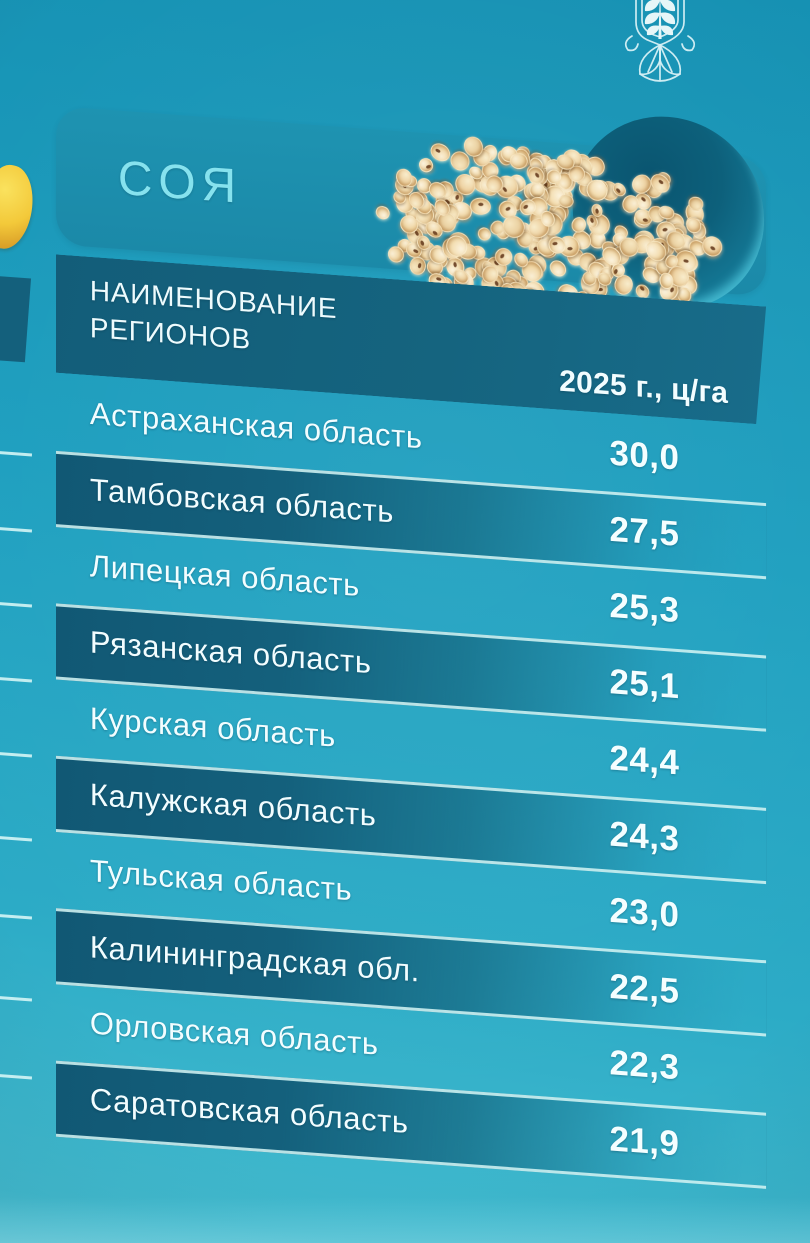 The height and width of the screenshot is (1243, 810). I want to click on region-value: 24,4, so click(644, 760).